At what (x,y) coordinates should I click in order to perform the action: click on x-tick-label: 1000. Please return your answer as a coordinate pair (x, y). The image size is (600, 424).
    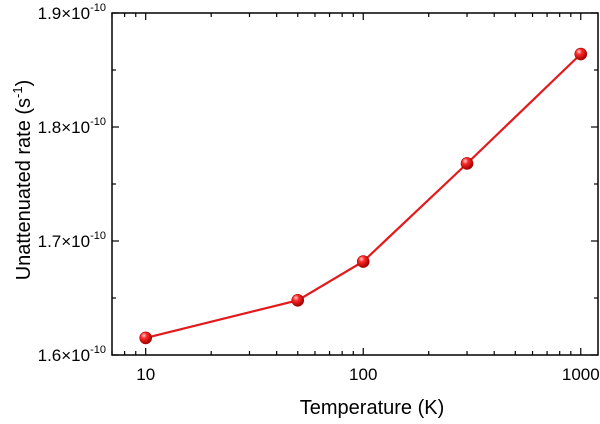
    Looking at the image, I should click on (581, 374).